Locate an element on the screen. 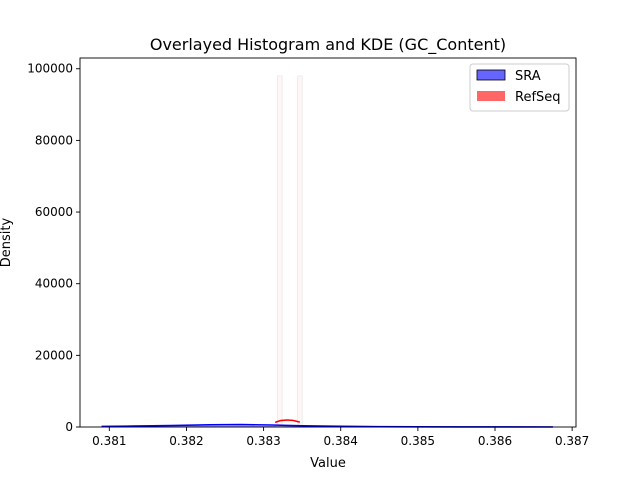  y-tick-label: 0 is located at coordinates (69, 427).